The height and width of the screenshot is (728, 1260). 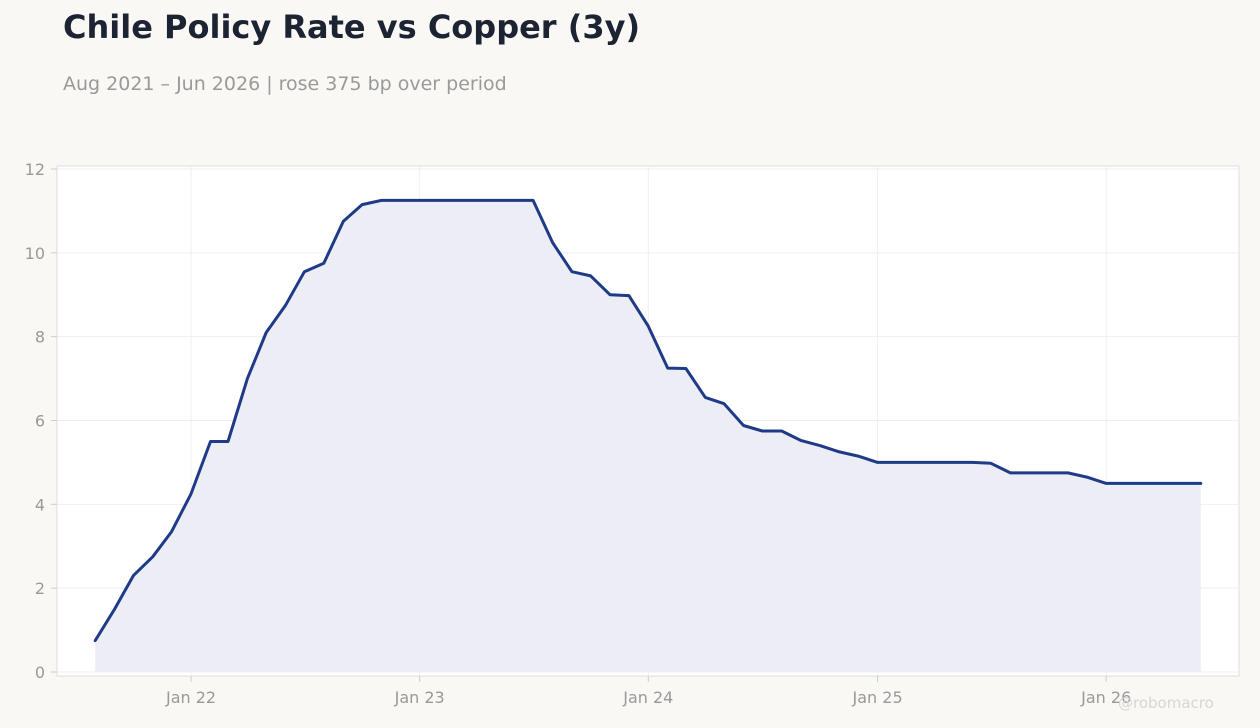 I want to click on y-tick-label: 10, so click(x=35, y=253).